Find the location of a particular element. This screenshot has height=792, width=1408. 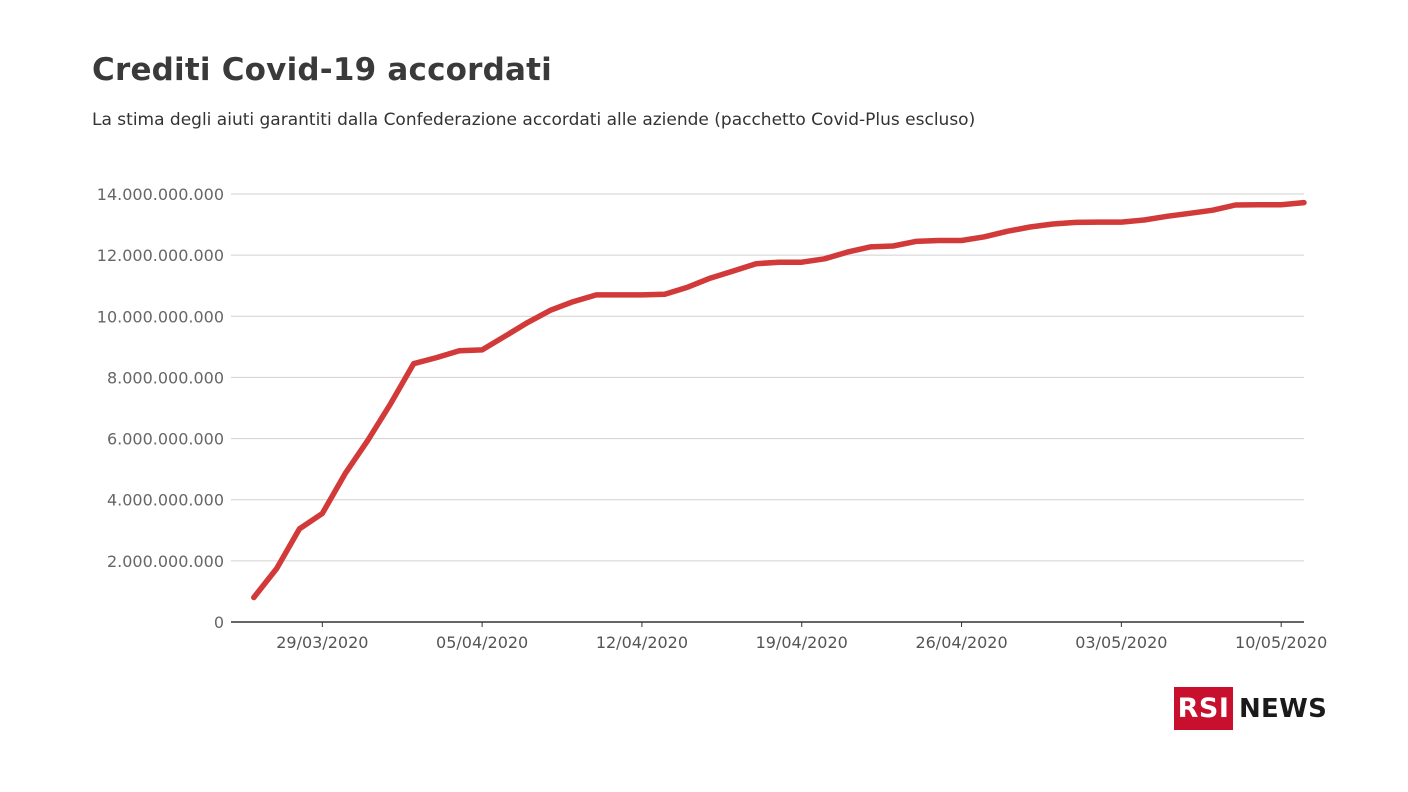

x-tick-label: 10/05/2020 is located at coordinates (1281, 642).